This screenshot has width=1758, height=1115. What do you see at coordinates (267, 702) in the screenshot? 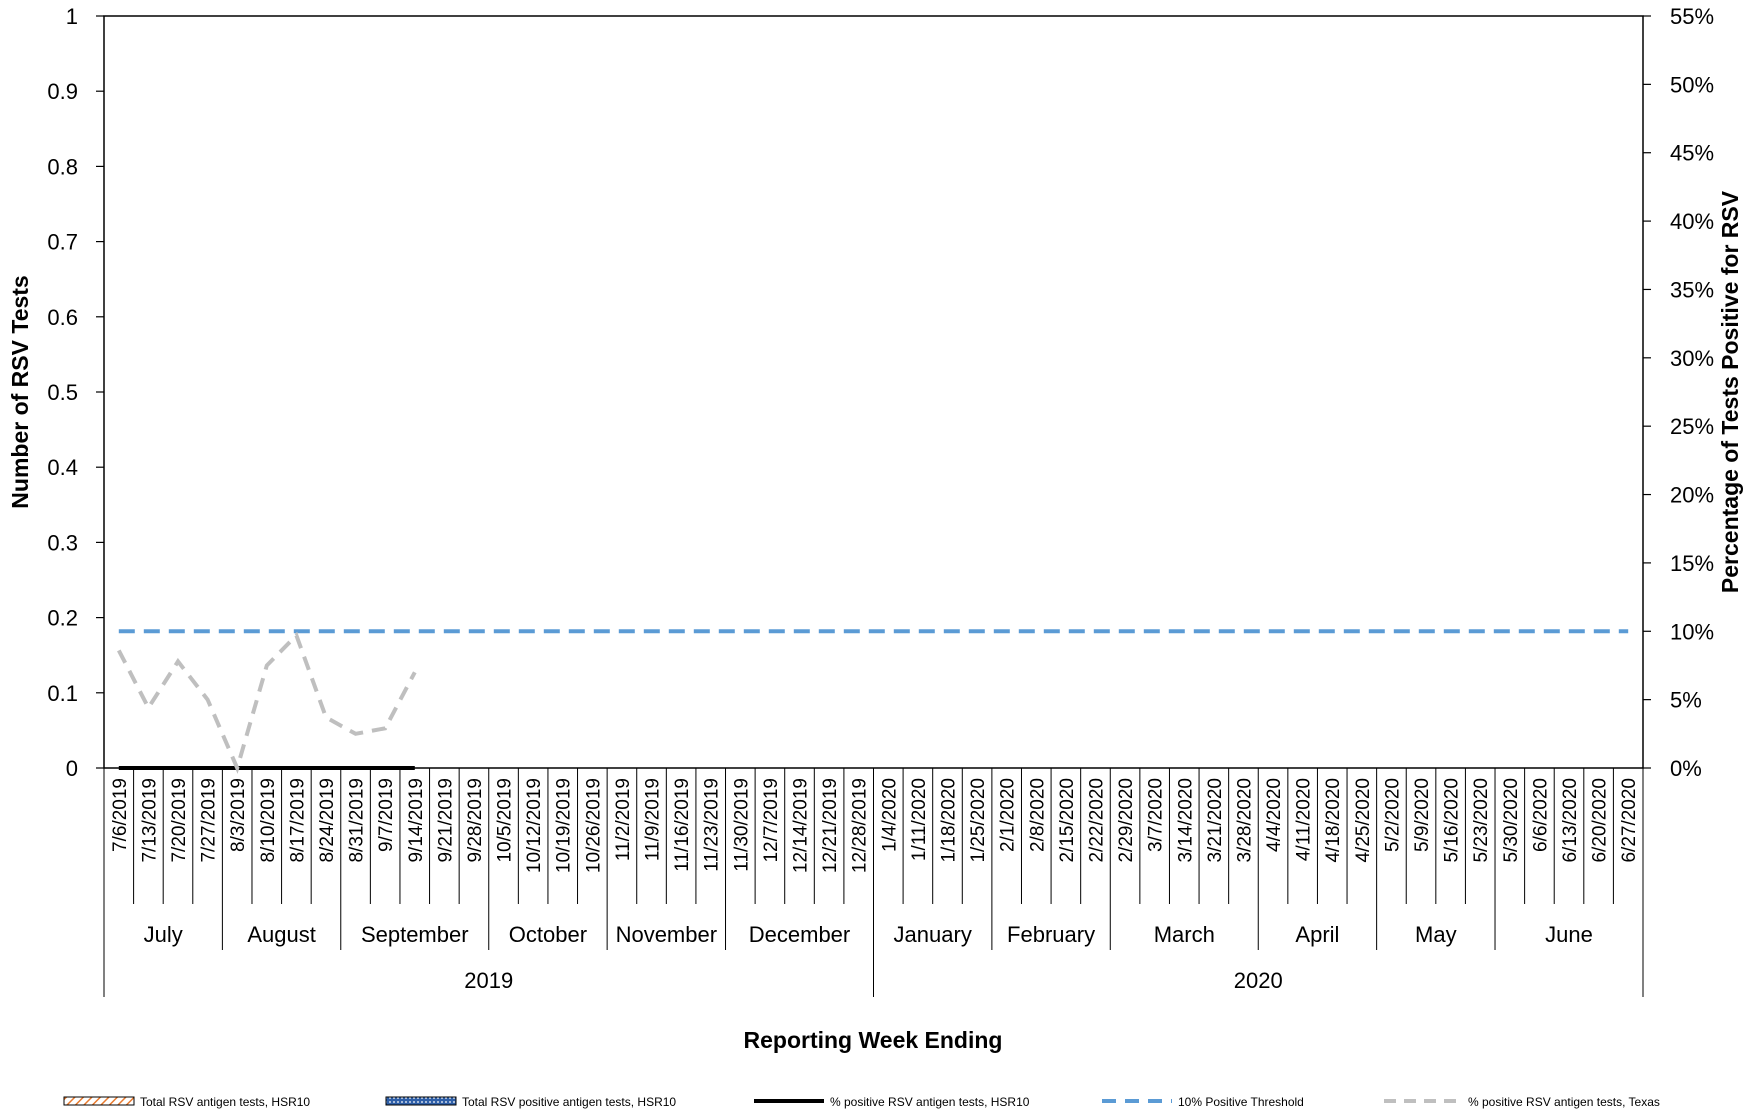
I see `line-texas-percent-positive` at bounding box center [267, 702].